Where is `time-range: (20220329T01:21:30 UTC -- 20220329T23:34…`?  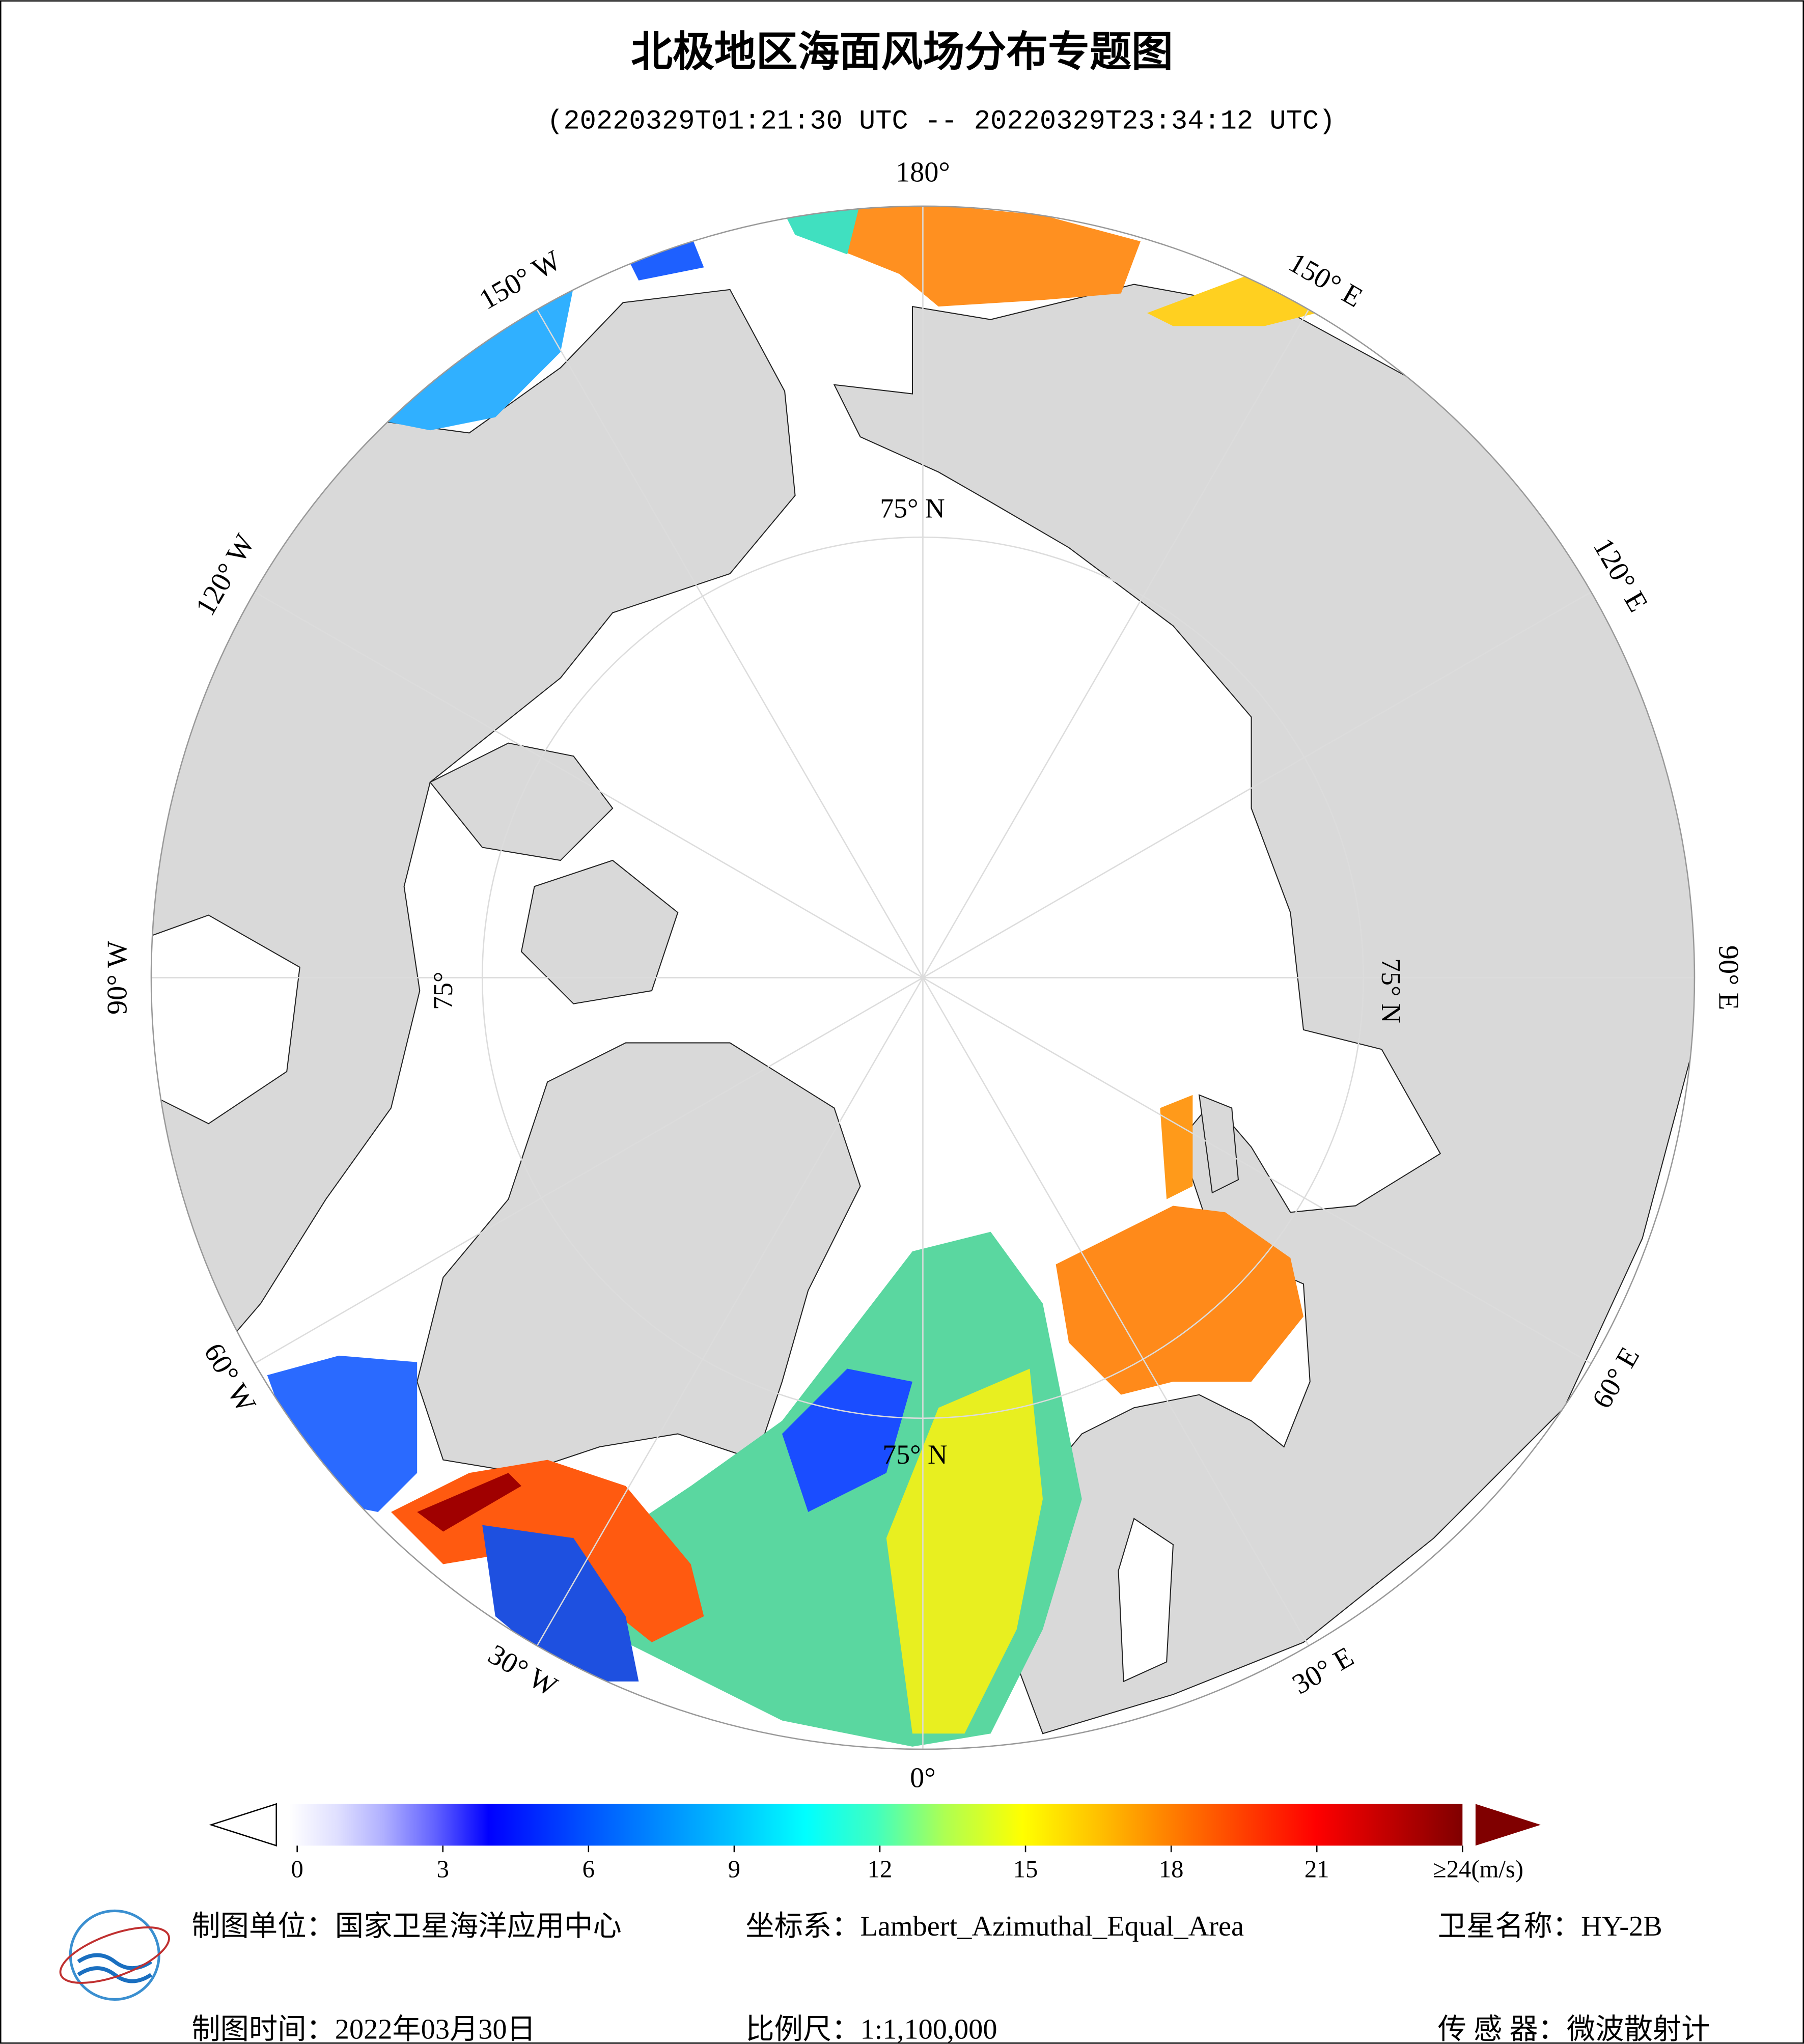 time-range: (20220329T01:21:30 UTC -- 20220329T23:34… is located at coordinates (941, 121).